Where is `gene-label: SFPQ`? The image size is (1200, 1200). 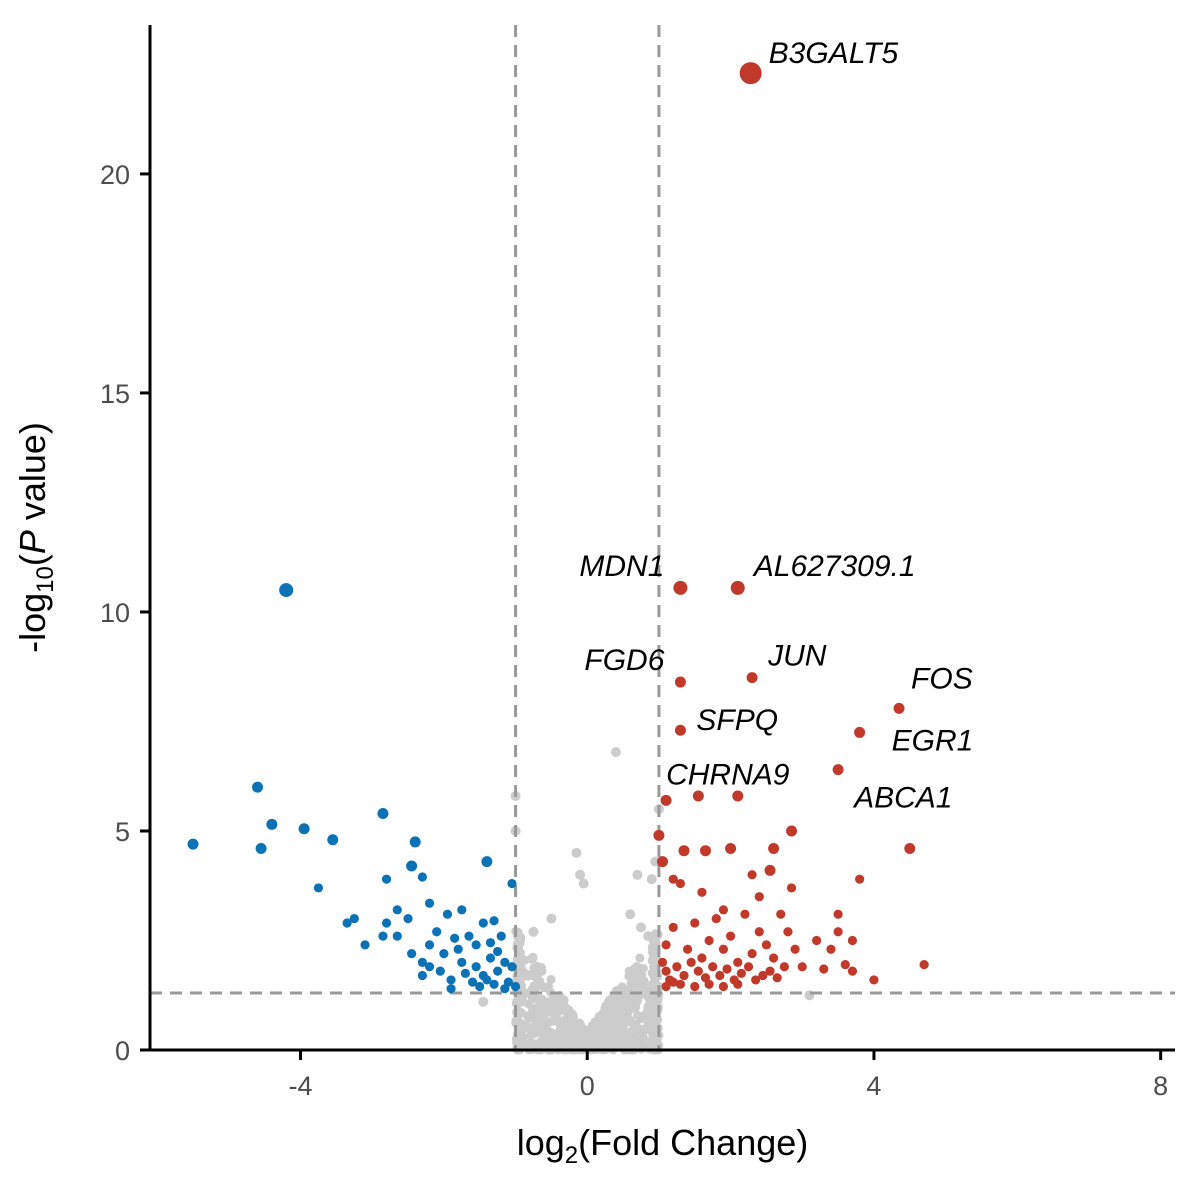 gene-label: SFPQ is located at coordinates (737, 720).